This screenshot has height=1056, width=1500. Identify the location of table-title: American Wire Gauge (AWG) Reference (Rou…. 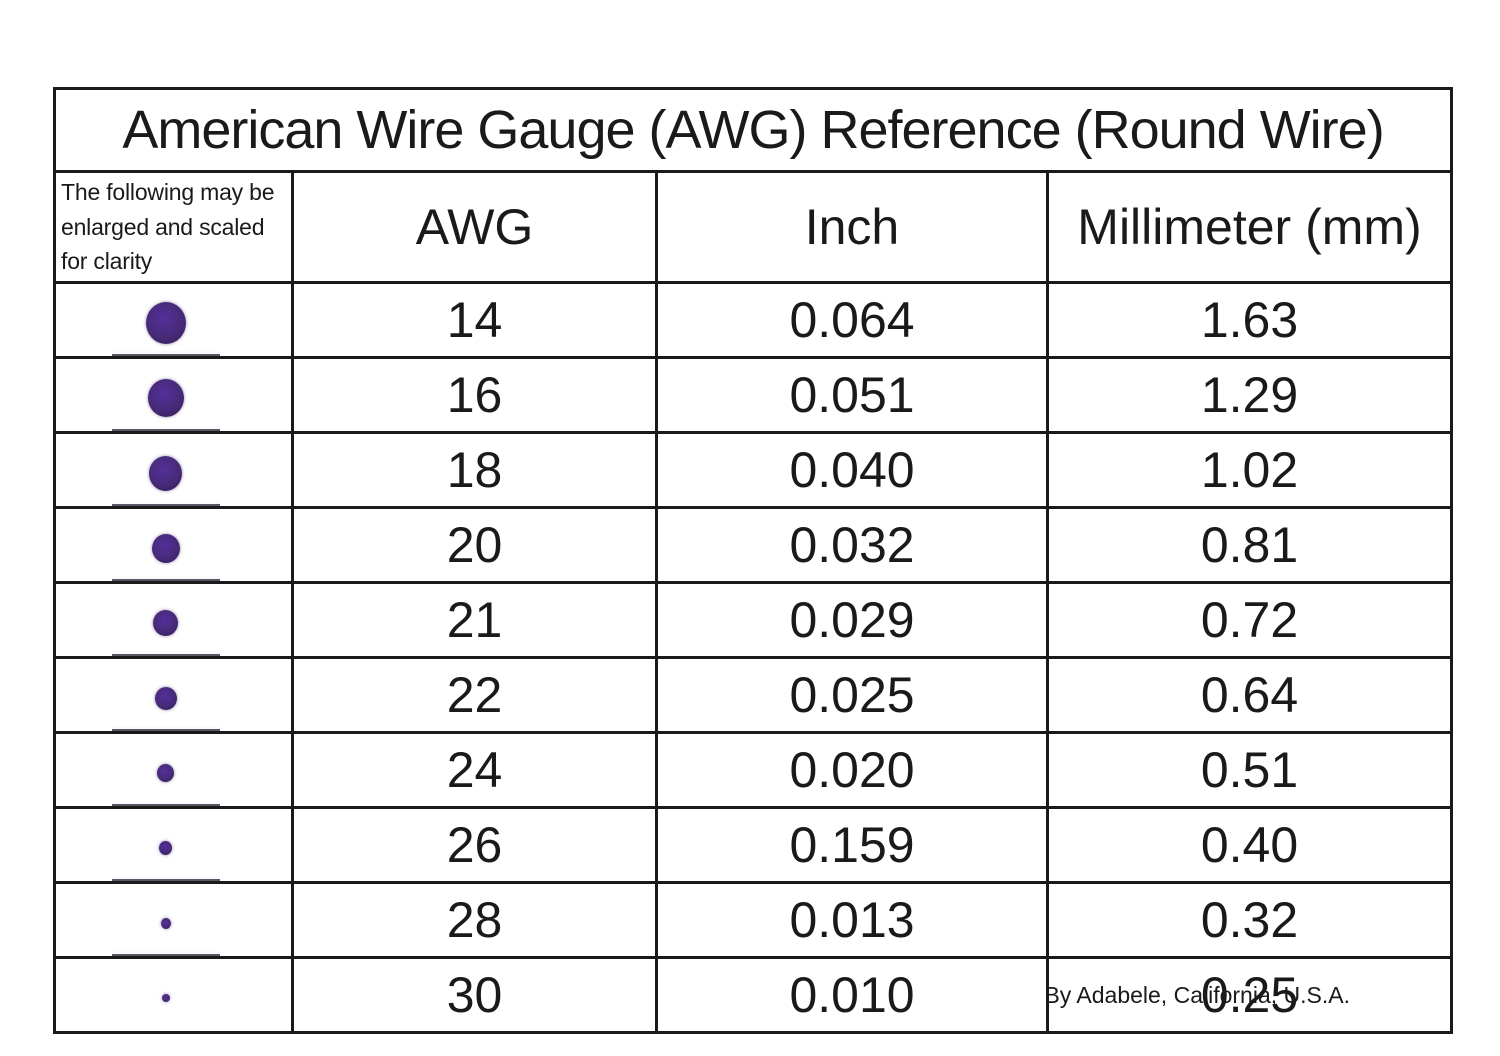
(753, 130).